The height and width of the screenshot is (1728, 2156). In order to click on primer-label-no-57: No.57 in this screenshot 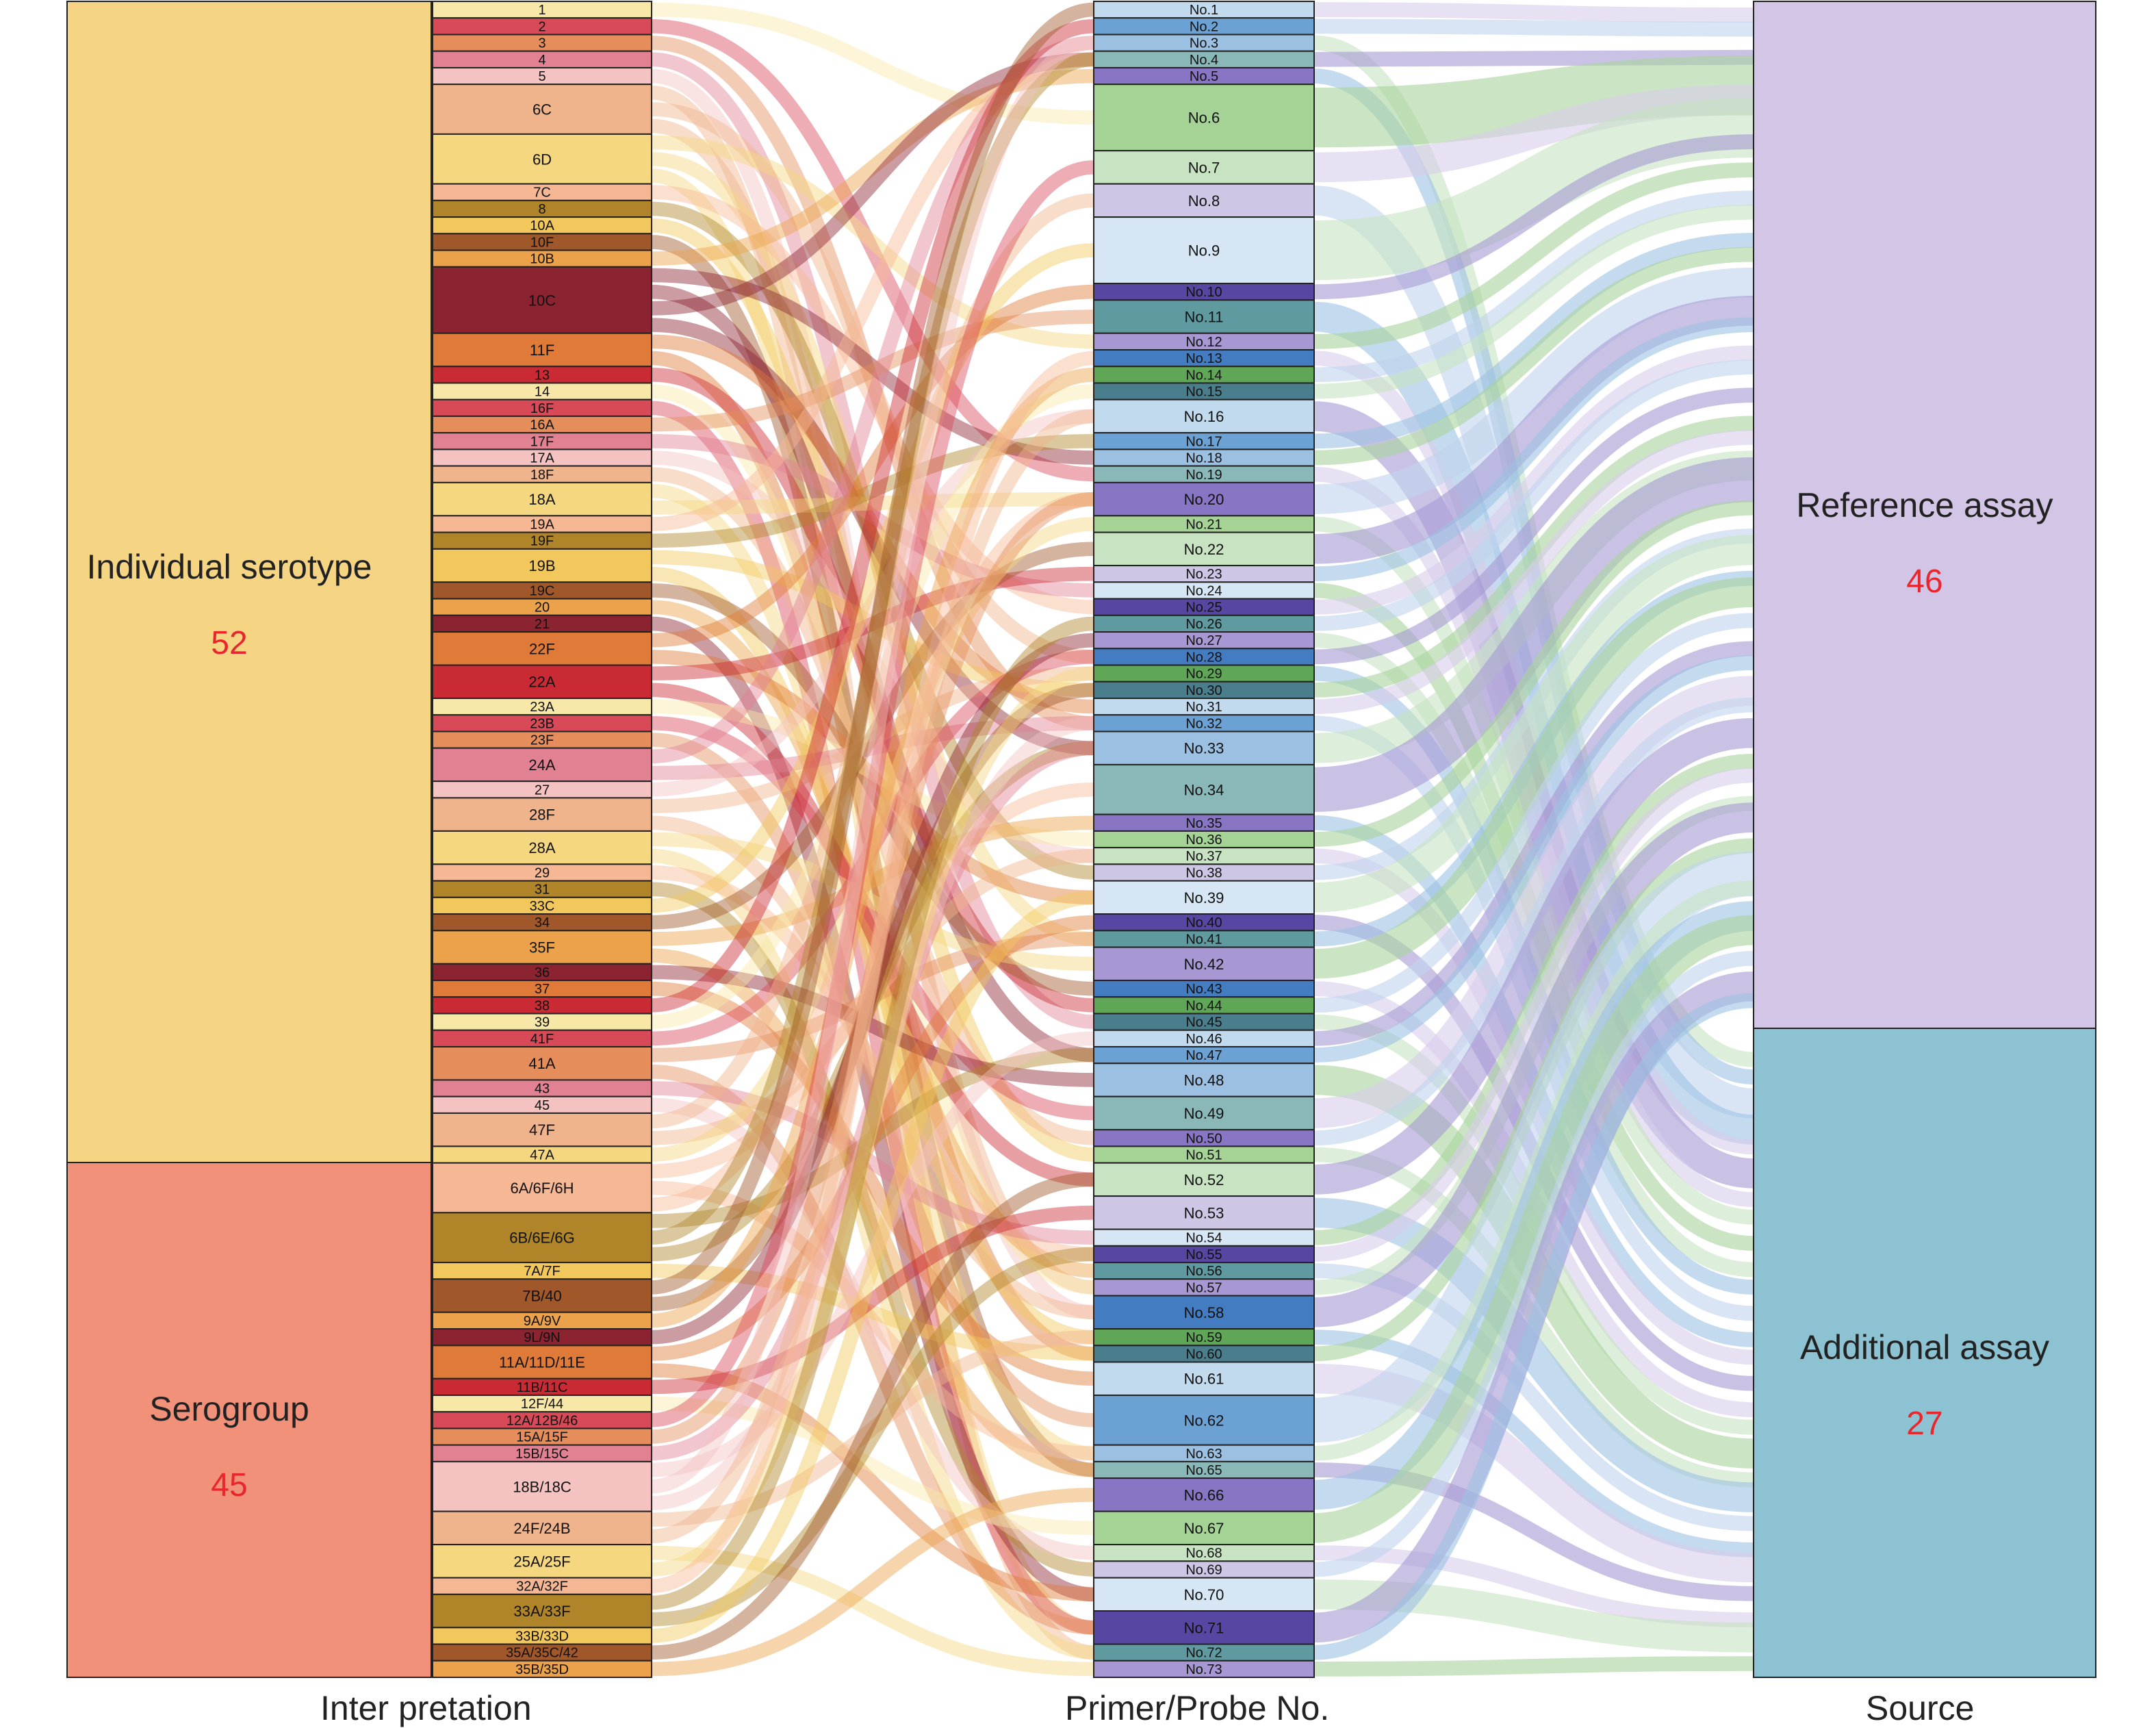, I will do `click(1203, 1287)`.